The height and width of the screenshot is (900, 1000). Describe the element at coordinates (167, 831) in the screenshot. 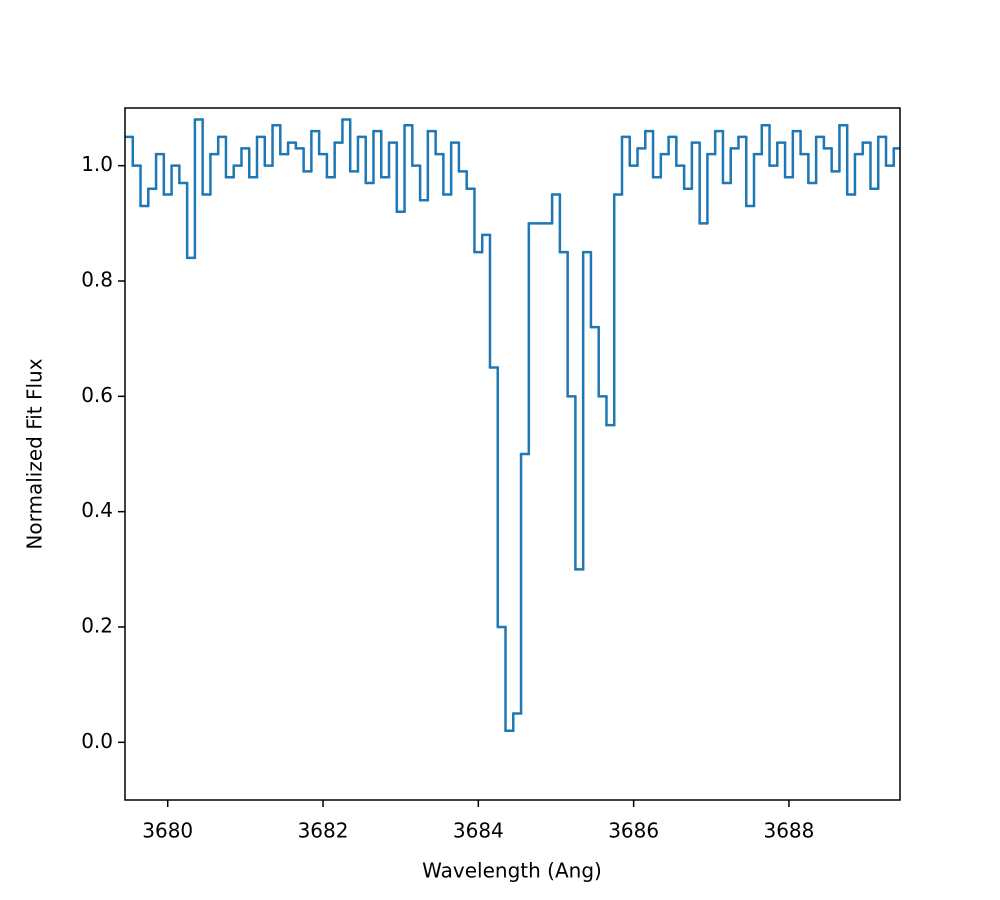

I see `x-tick-label: 3680` at that location.